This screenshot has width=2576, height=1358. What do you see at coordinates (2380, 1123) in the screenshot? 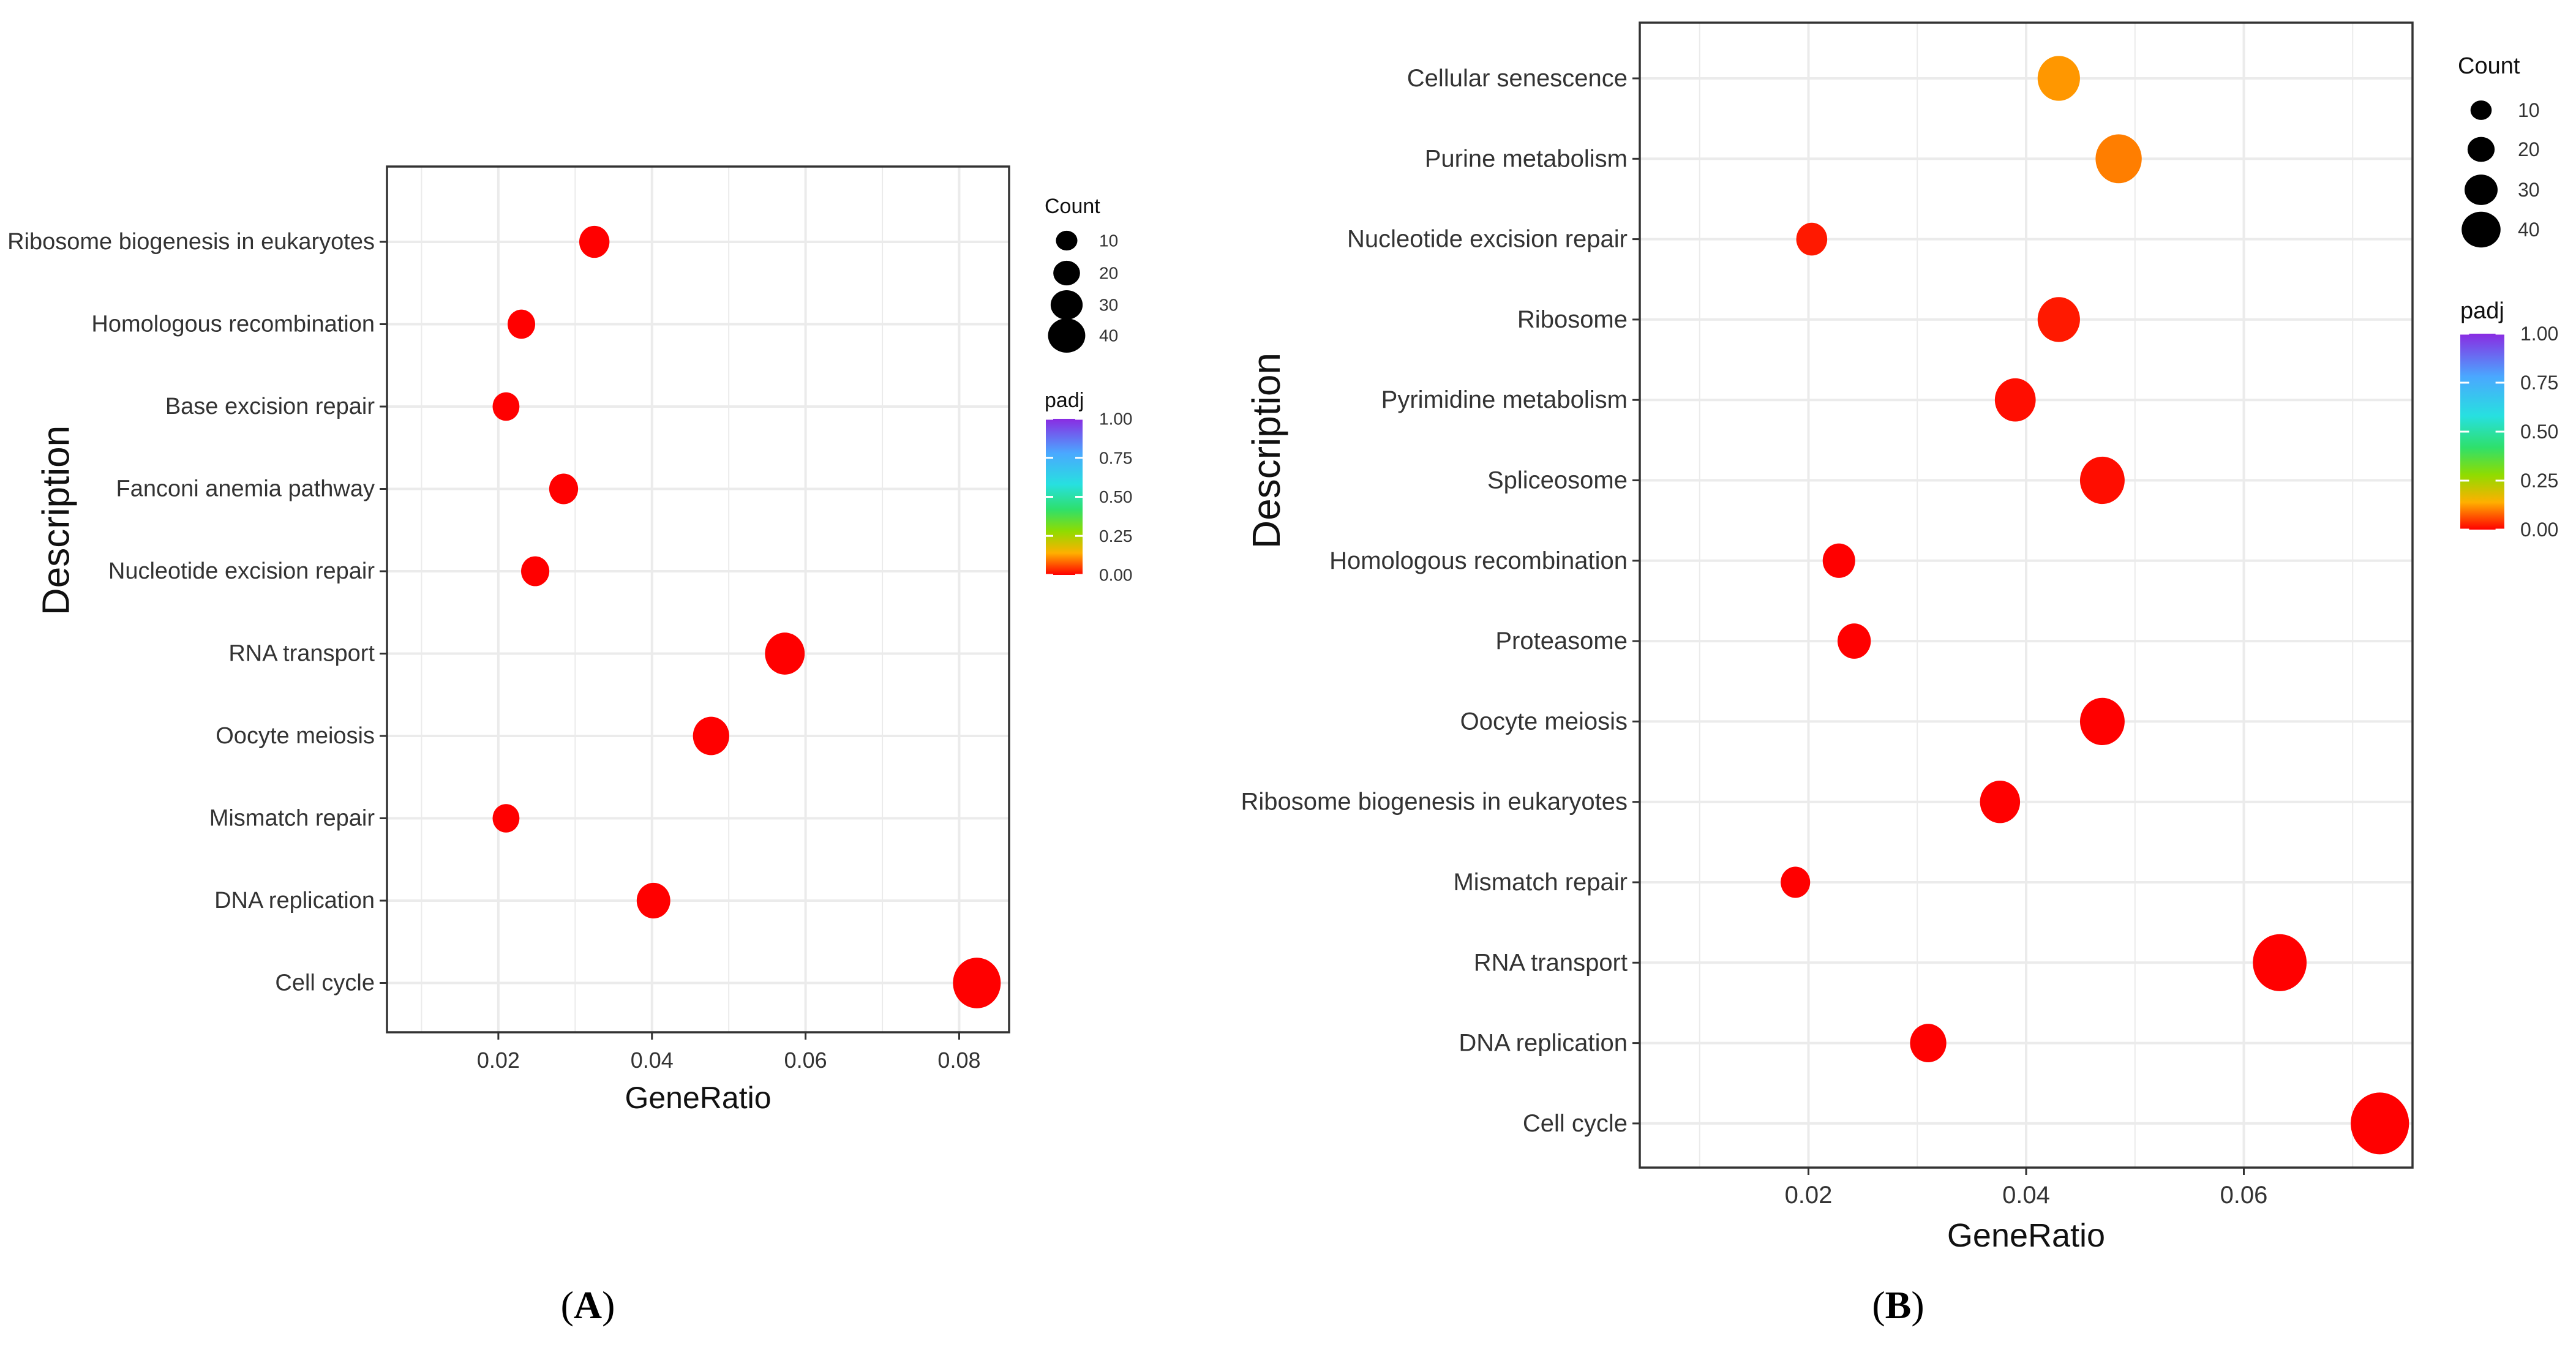
I see `point-b-cell-cycle` at bounding box center [2380, 1123].